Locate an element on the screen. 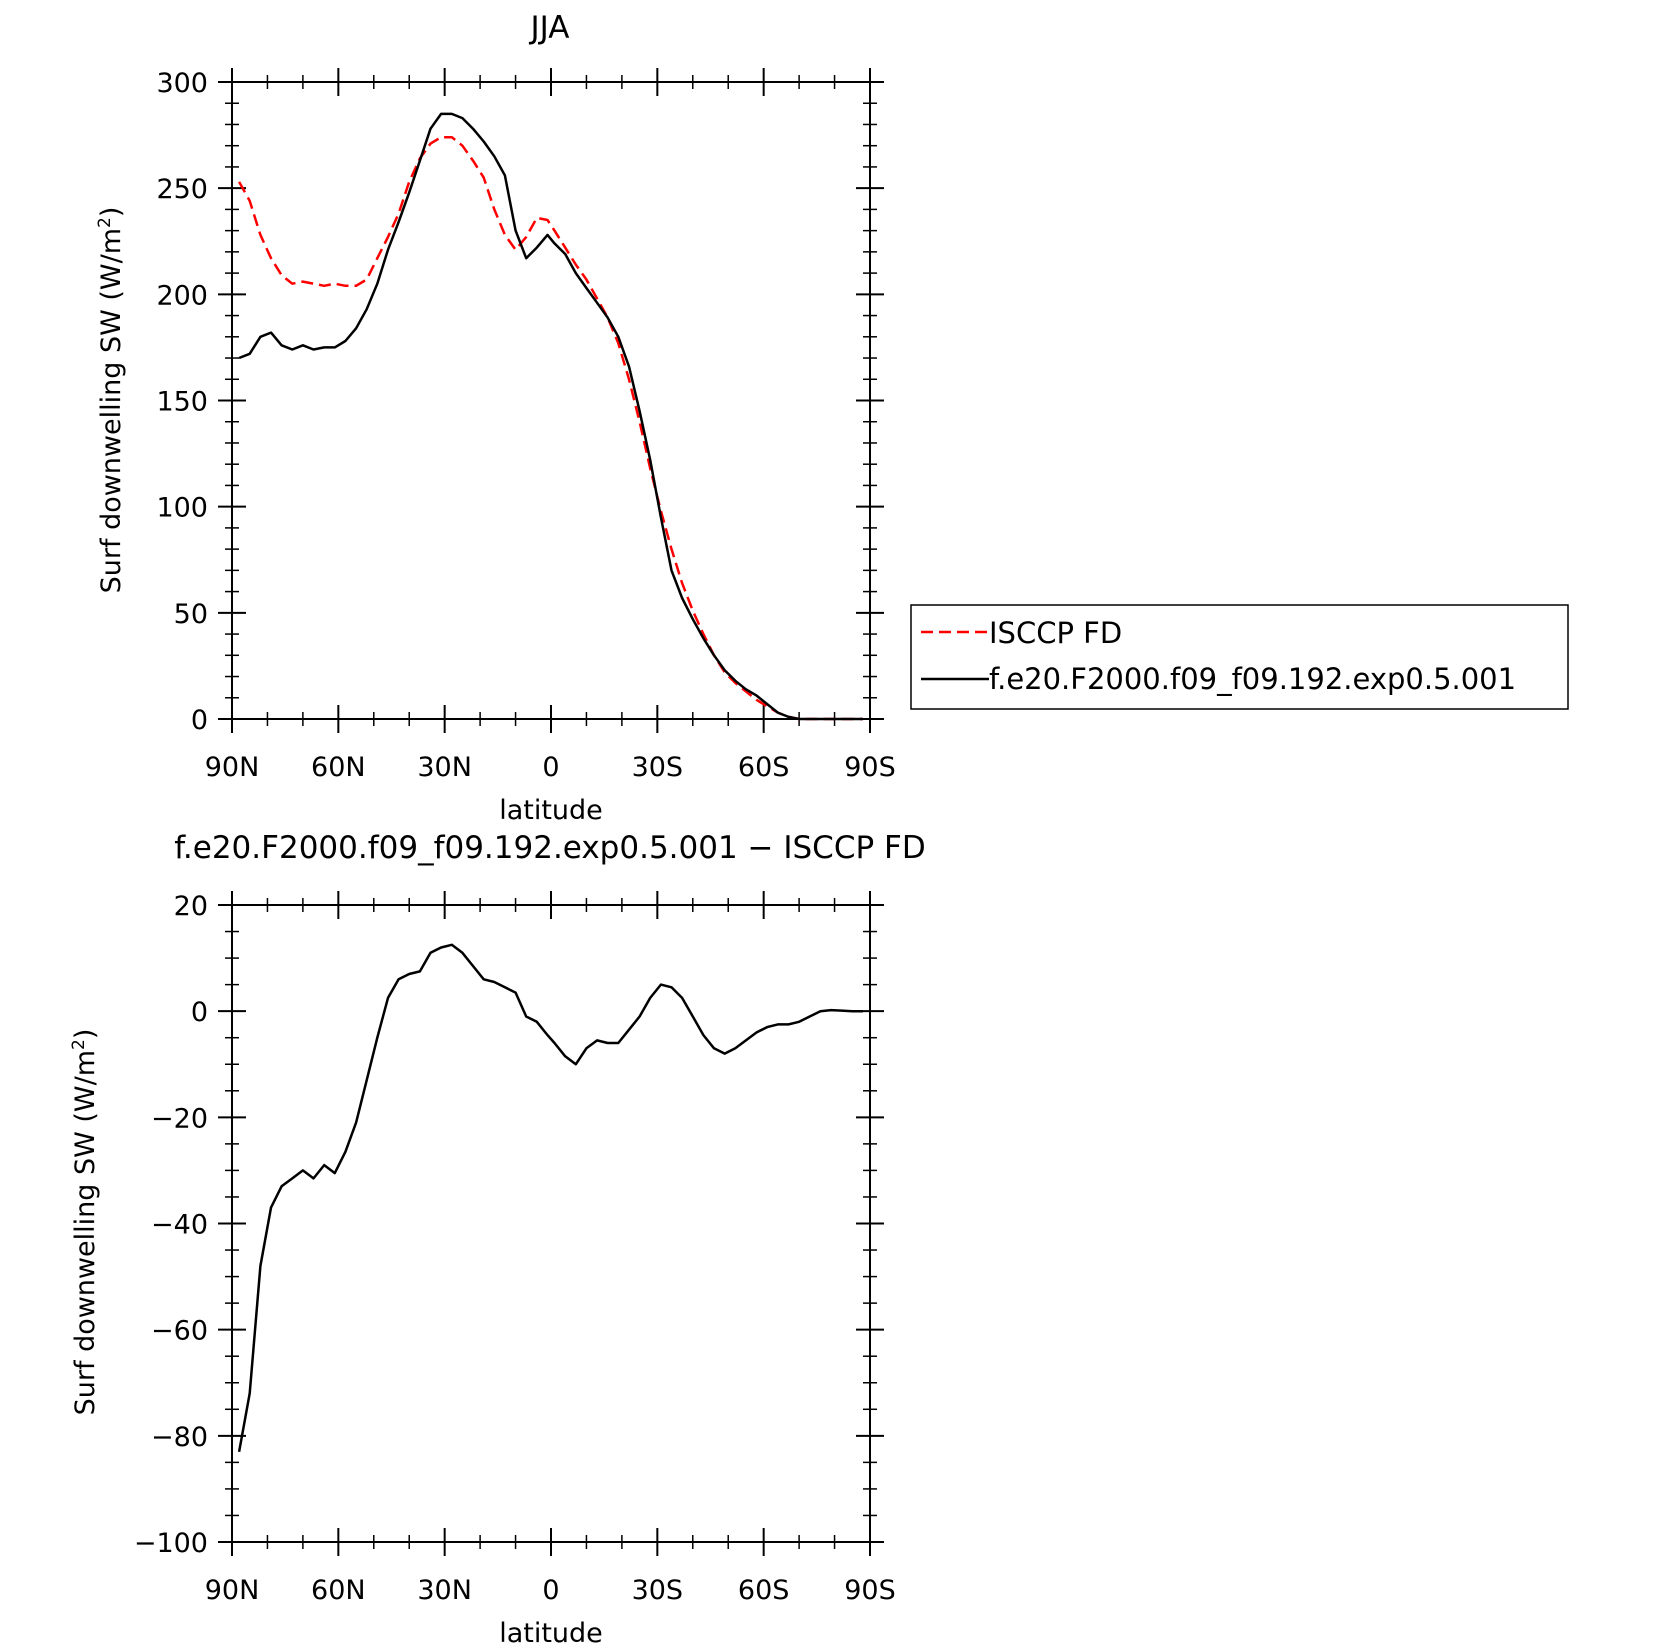  panel-bottom-ytick-label: 20 is located at coordinates (191, 906).